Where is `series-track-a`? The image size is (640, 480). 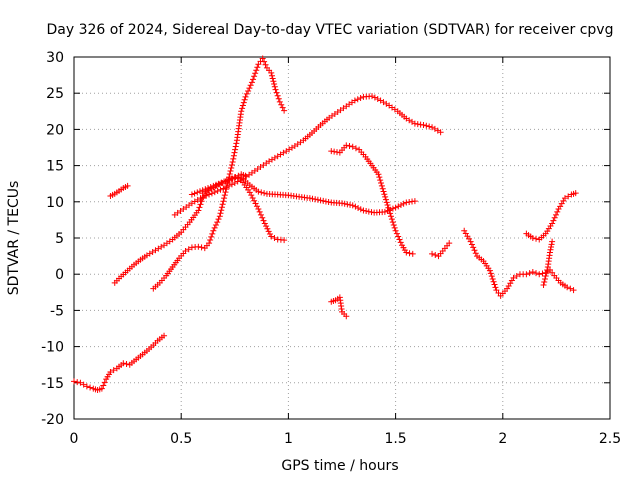 series-track-a is located at coordinates (119, 363).